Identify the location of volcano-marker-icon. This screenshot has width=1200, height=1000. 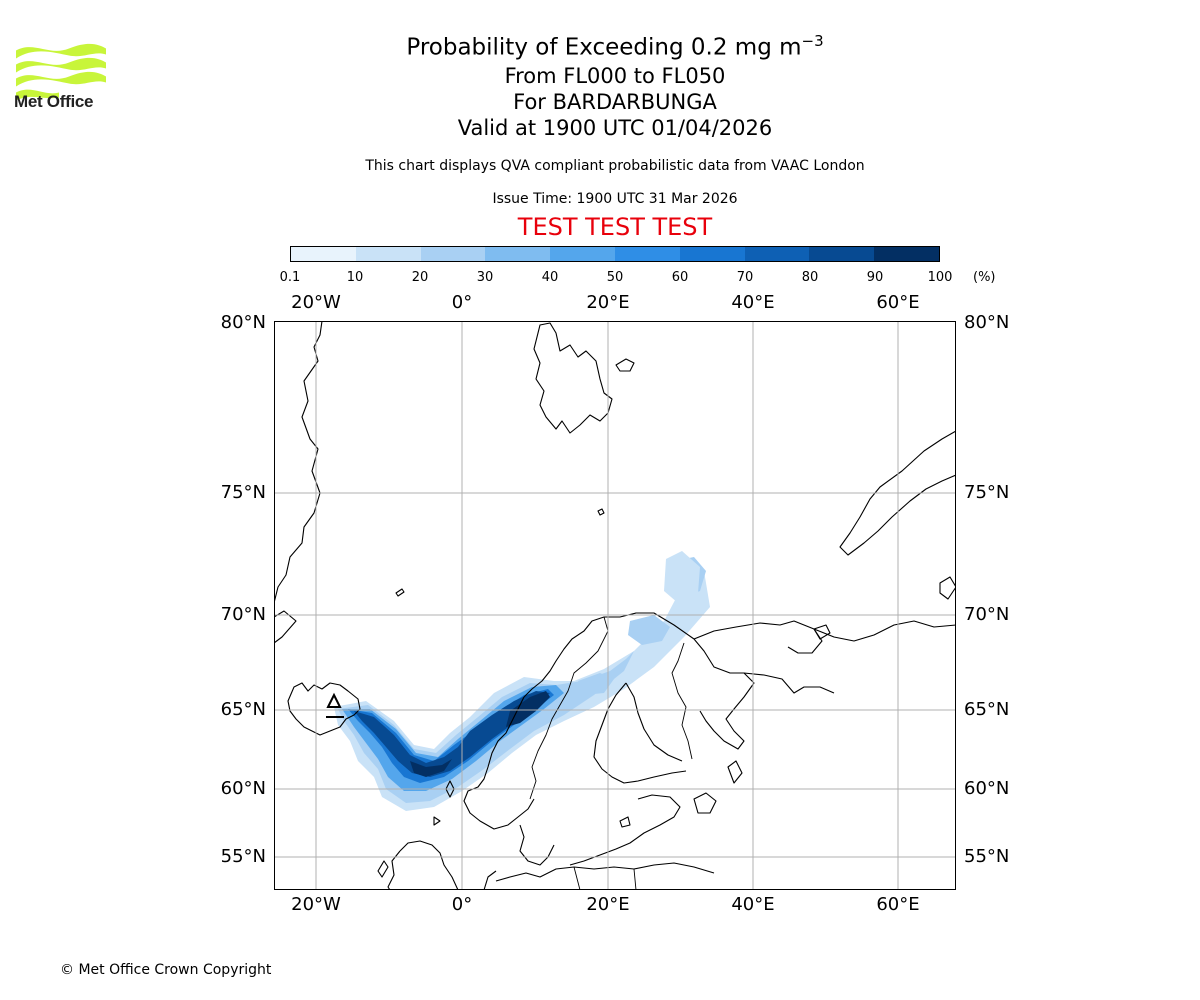
(335, 705).